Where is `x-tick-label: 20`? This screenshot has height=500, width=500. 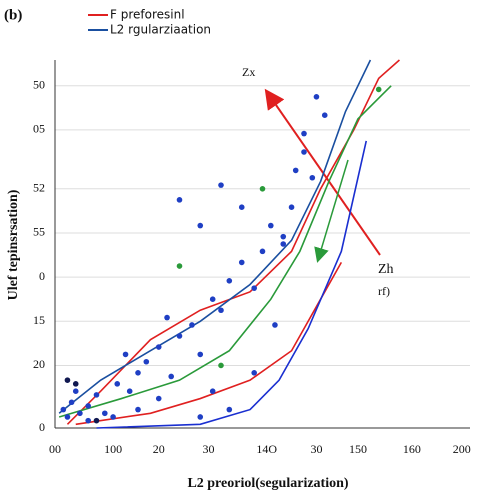 x-tick-label: 20 is located at coordinates (159, 449).